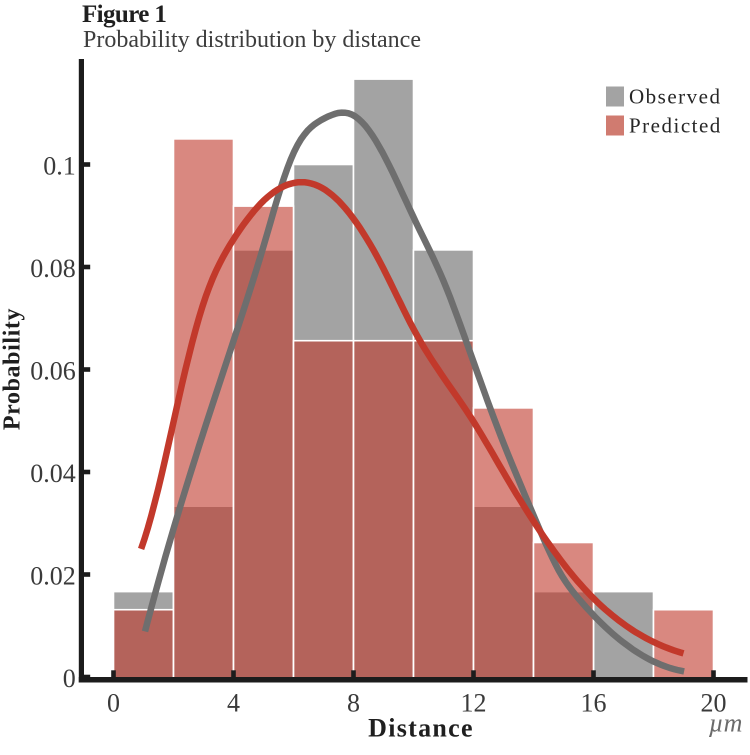 The height and width of the screenshot is (755, 750). Describe the element at coordinates (53, 576) in the screenshot. I see `svg-text: 0.02` at that location.